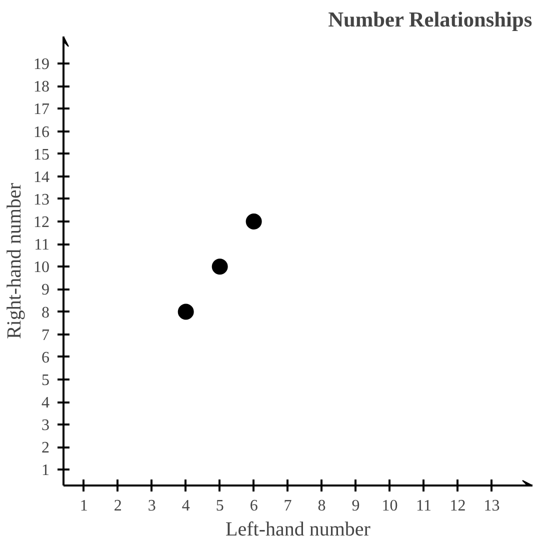 This screenshot has height=543, width=542. Describe the element at coordinates (430, 20) in the screenshot. I see `chart-title: Number Relationships` at that location.